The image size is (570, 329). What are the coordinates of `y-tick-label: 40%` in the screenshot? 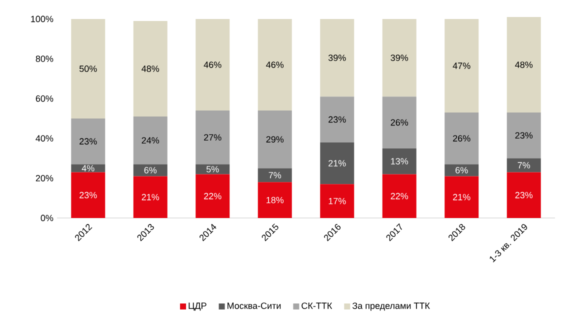 It's located at (45, 138).